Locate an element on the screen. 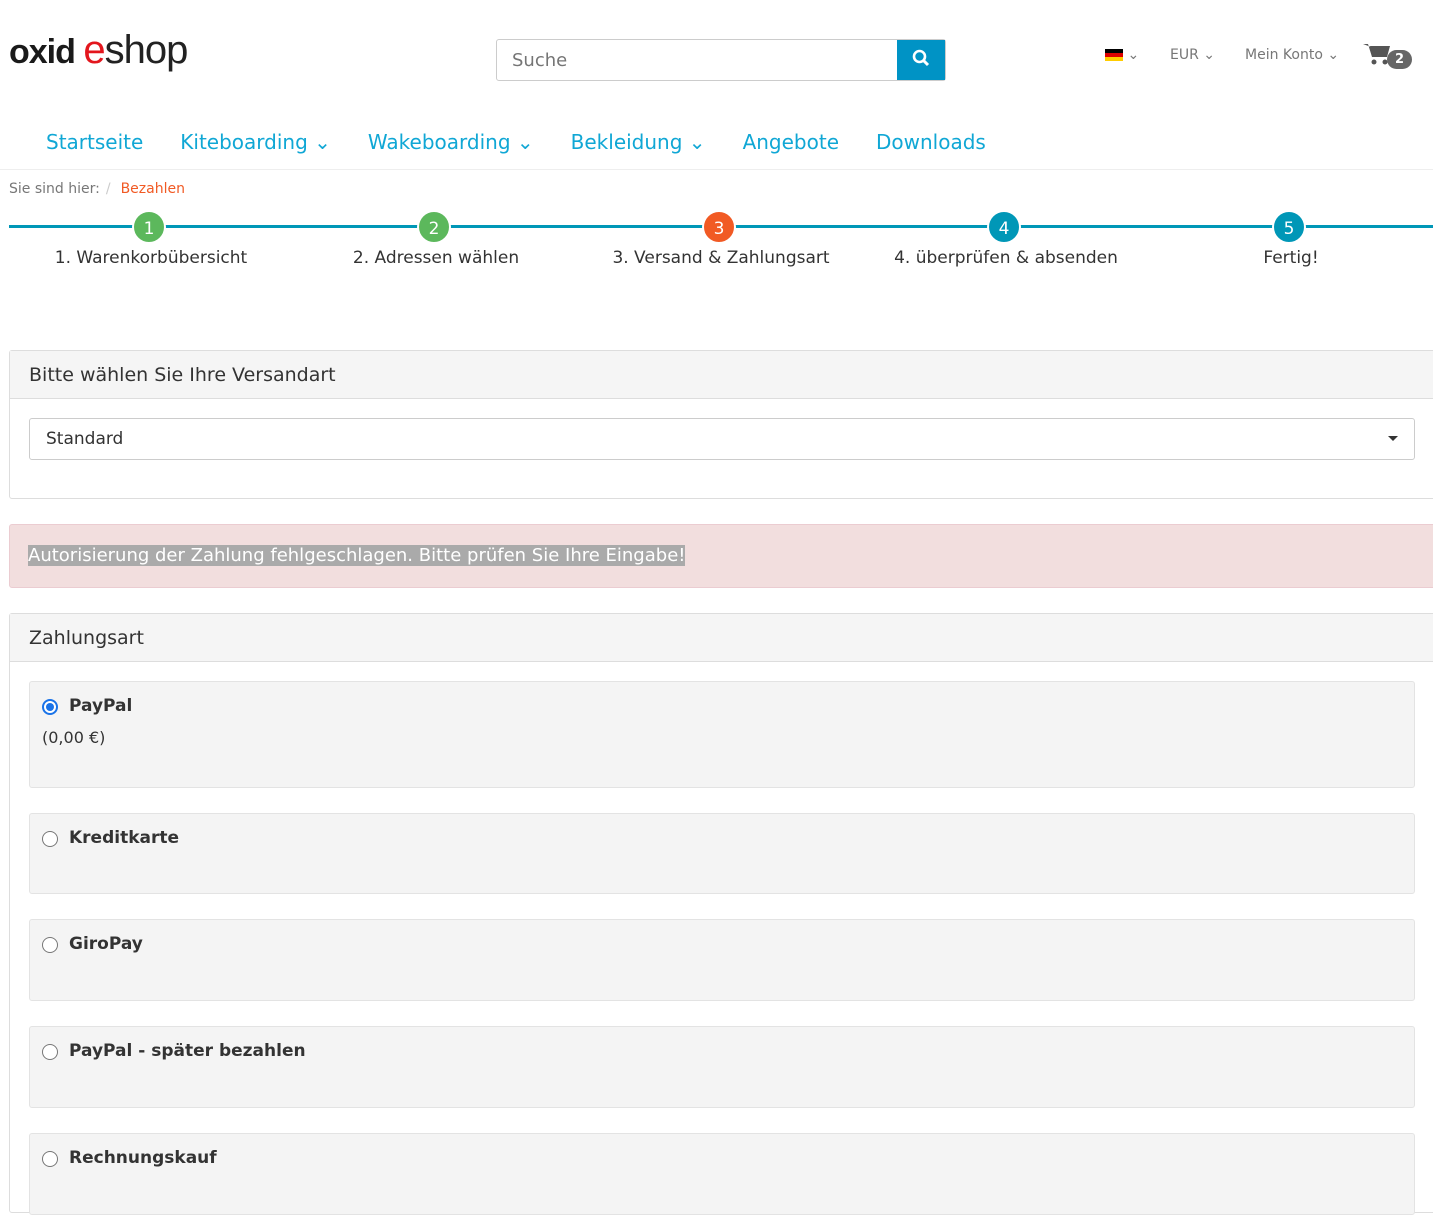 The image size is (1433, 1215). nav-startseite: Startseite is located at coordinates (95, 142).